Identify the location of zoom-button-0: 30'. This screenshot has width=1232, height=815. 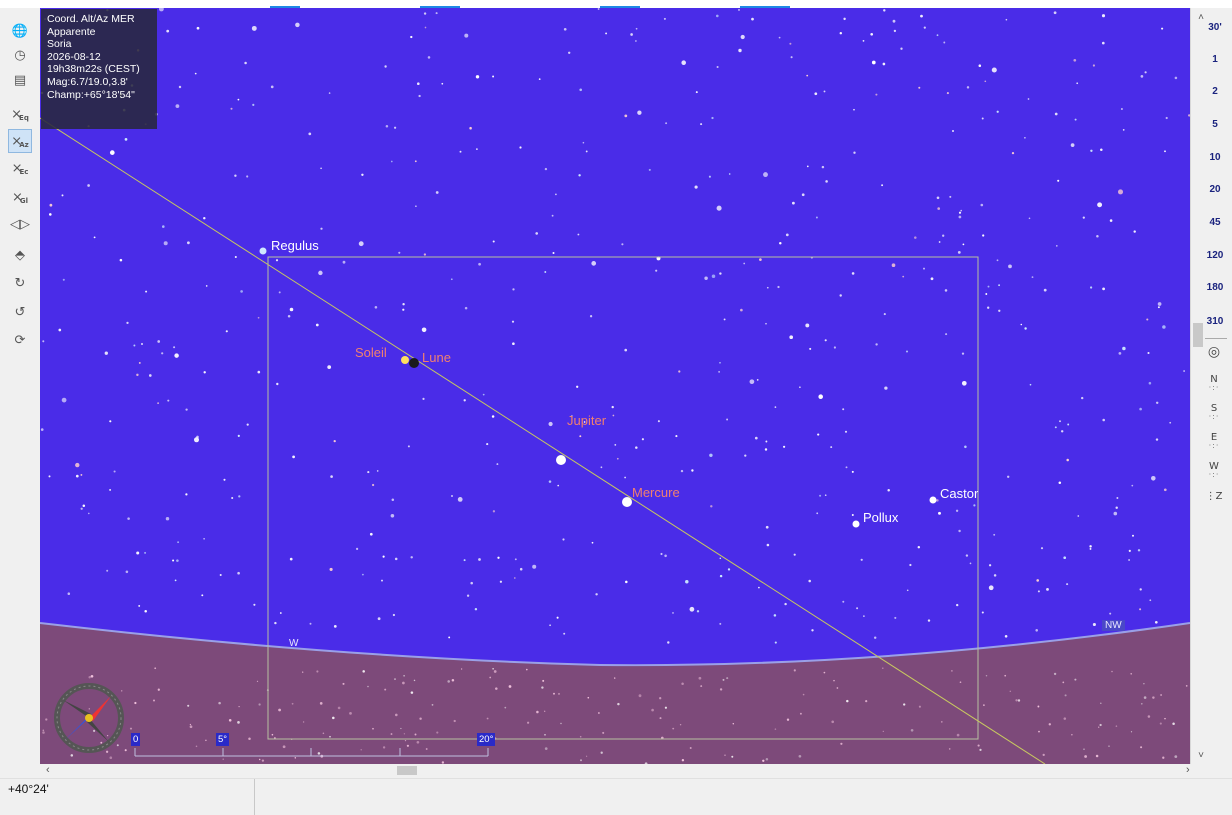
(1215, 27).